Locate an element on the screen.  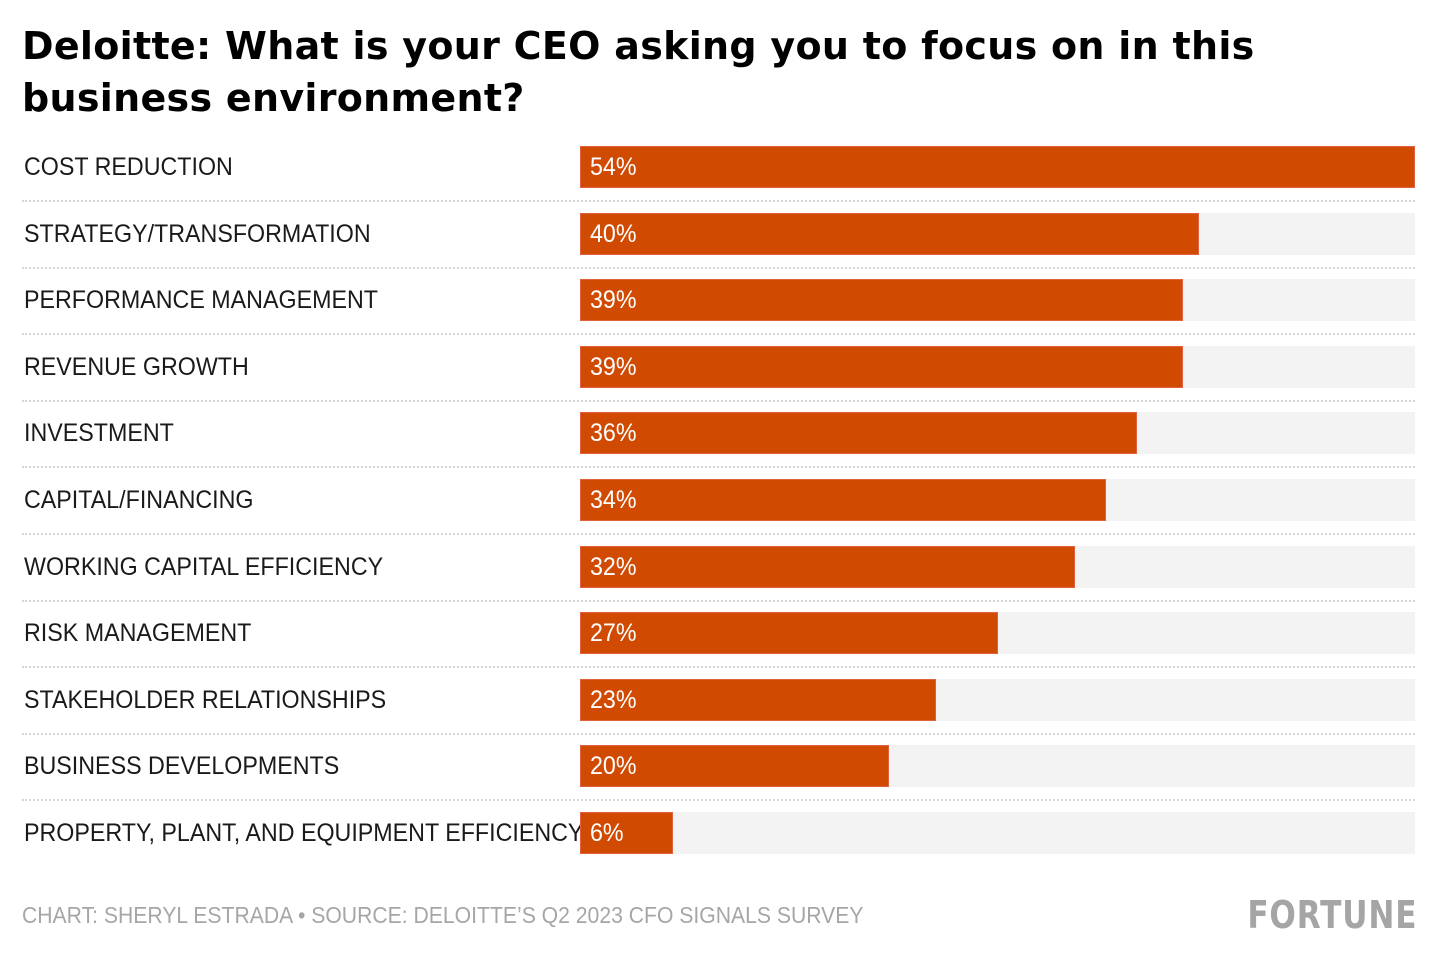
category-label: STRATEGY/TRANSFORMATION is located at coordinates (197, 233).